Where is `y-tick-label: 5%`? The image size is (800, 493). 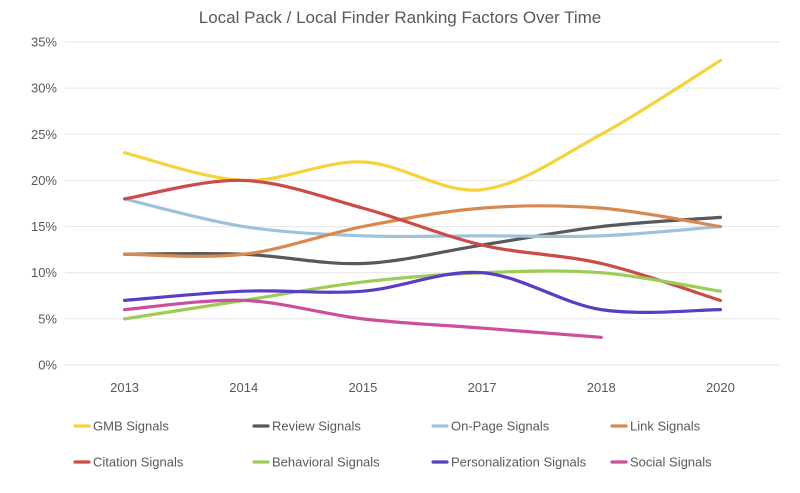
y-tick-label: 5% is located at coordinates (47, 318).